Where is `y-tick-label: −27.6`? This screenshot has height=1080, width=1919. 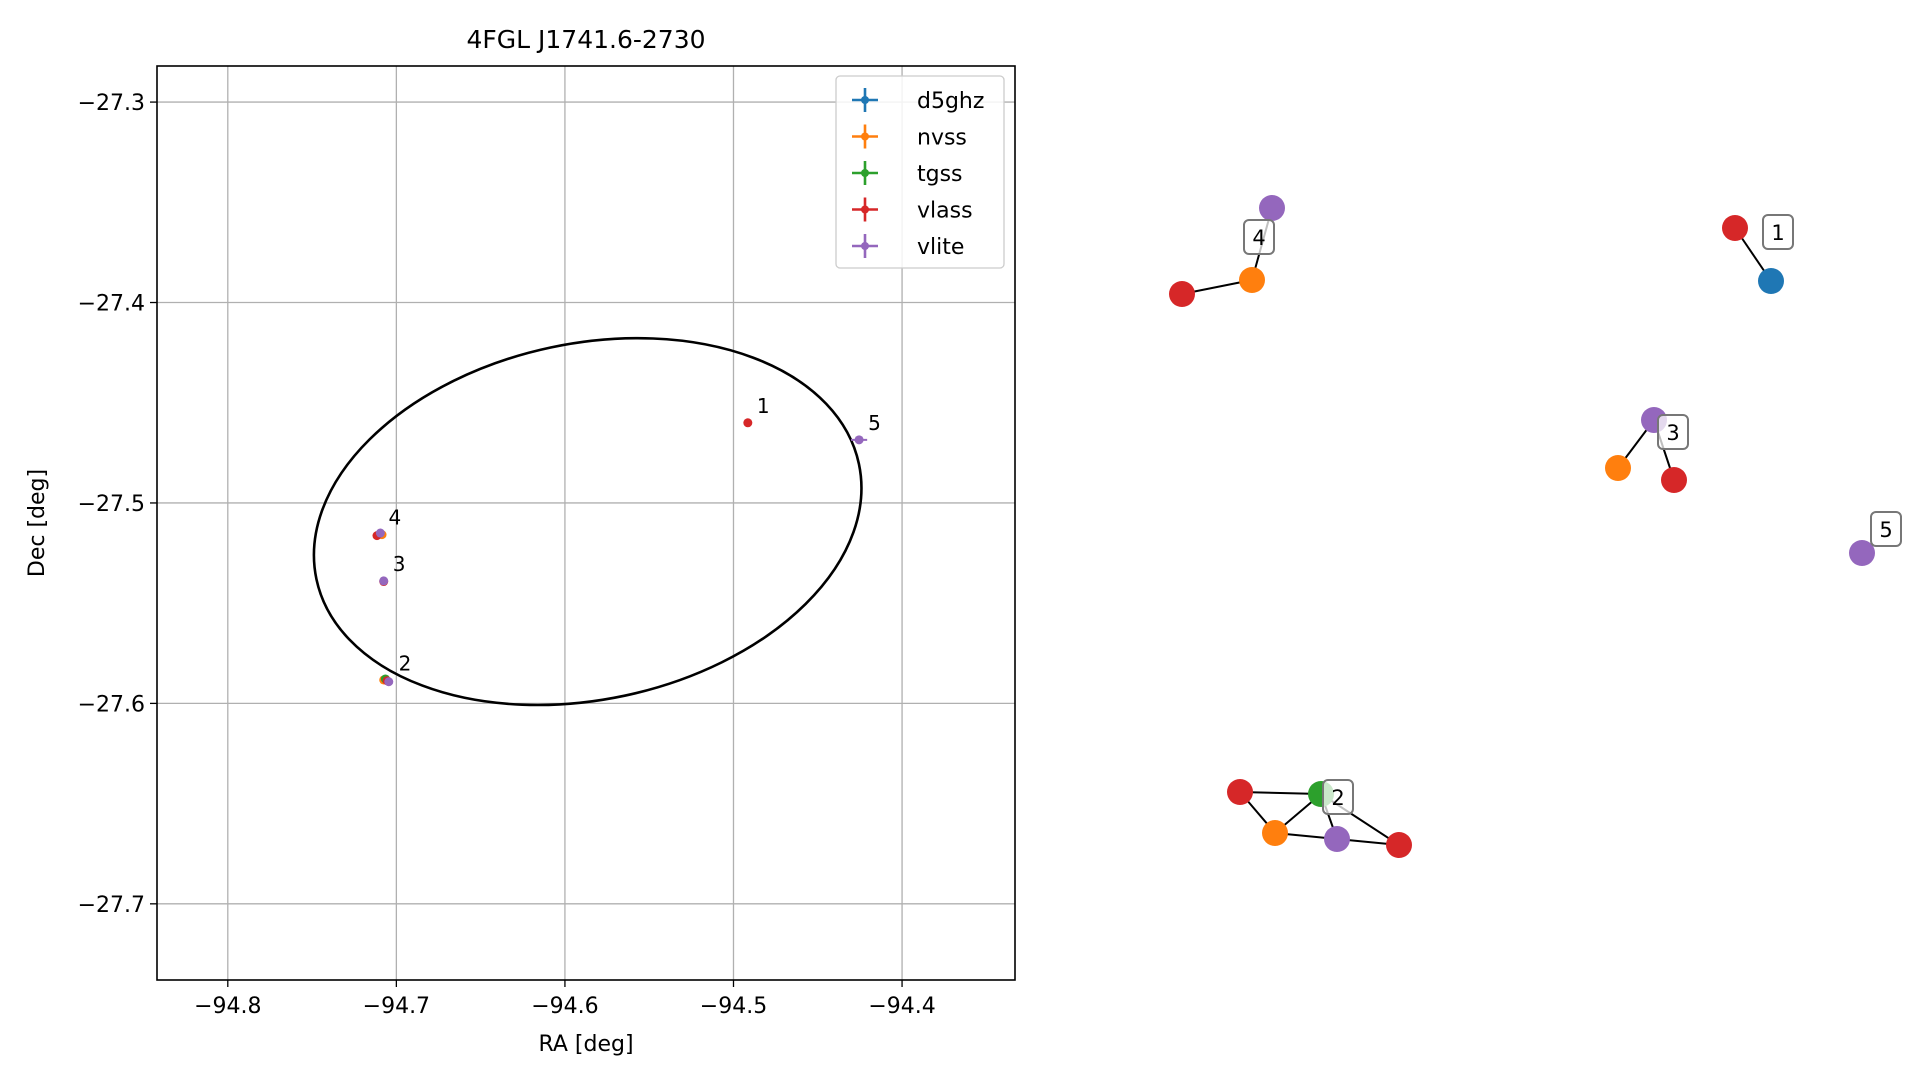 y-tick-label: −27.6 is located at coordinates (111, 704).